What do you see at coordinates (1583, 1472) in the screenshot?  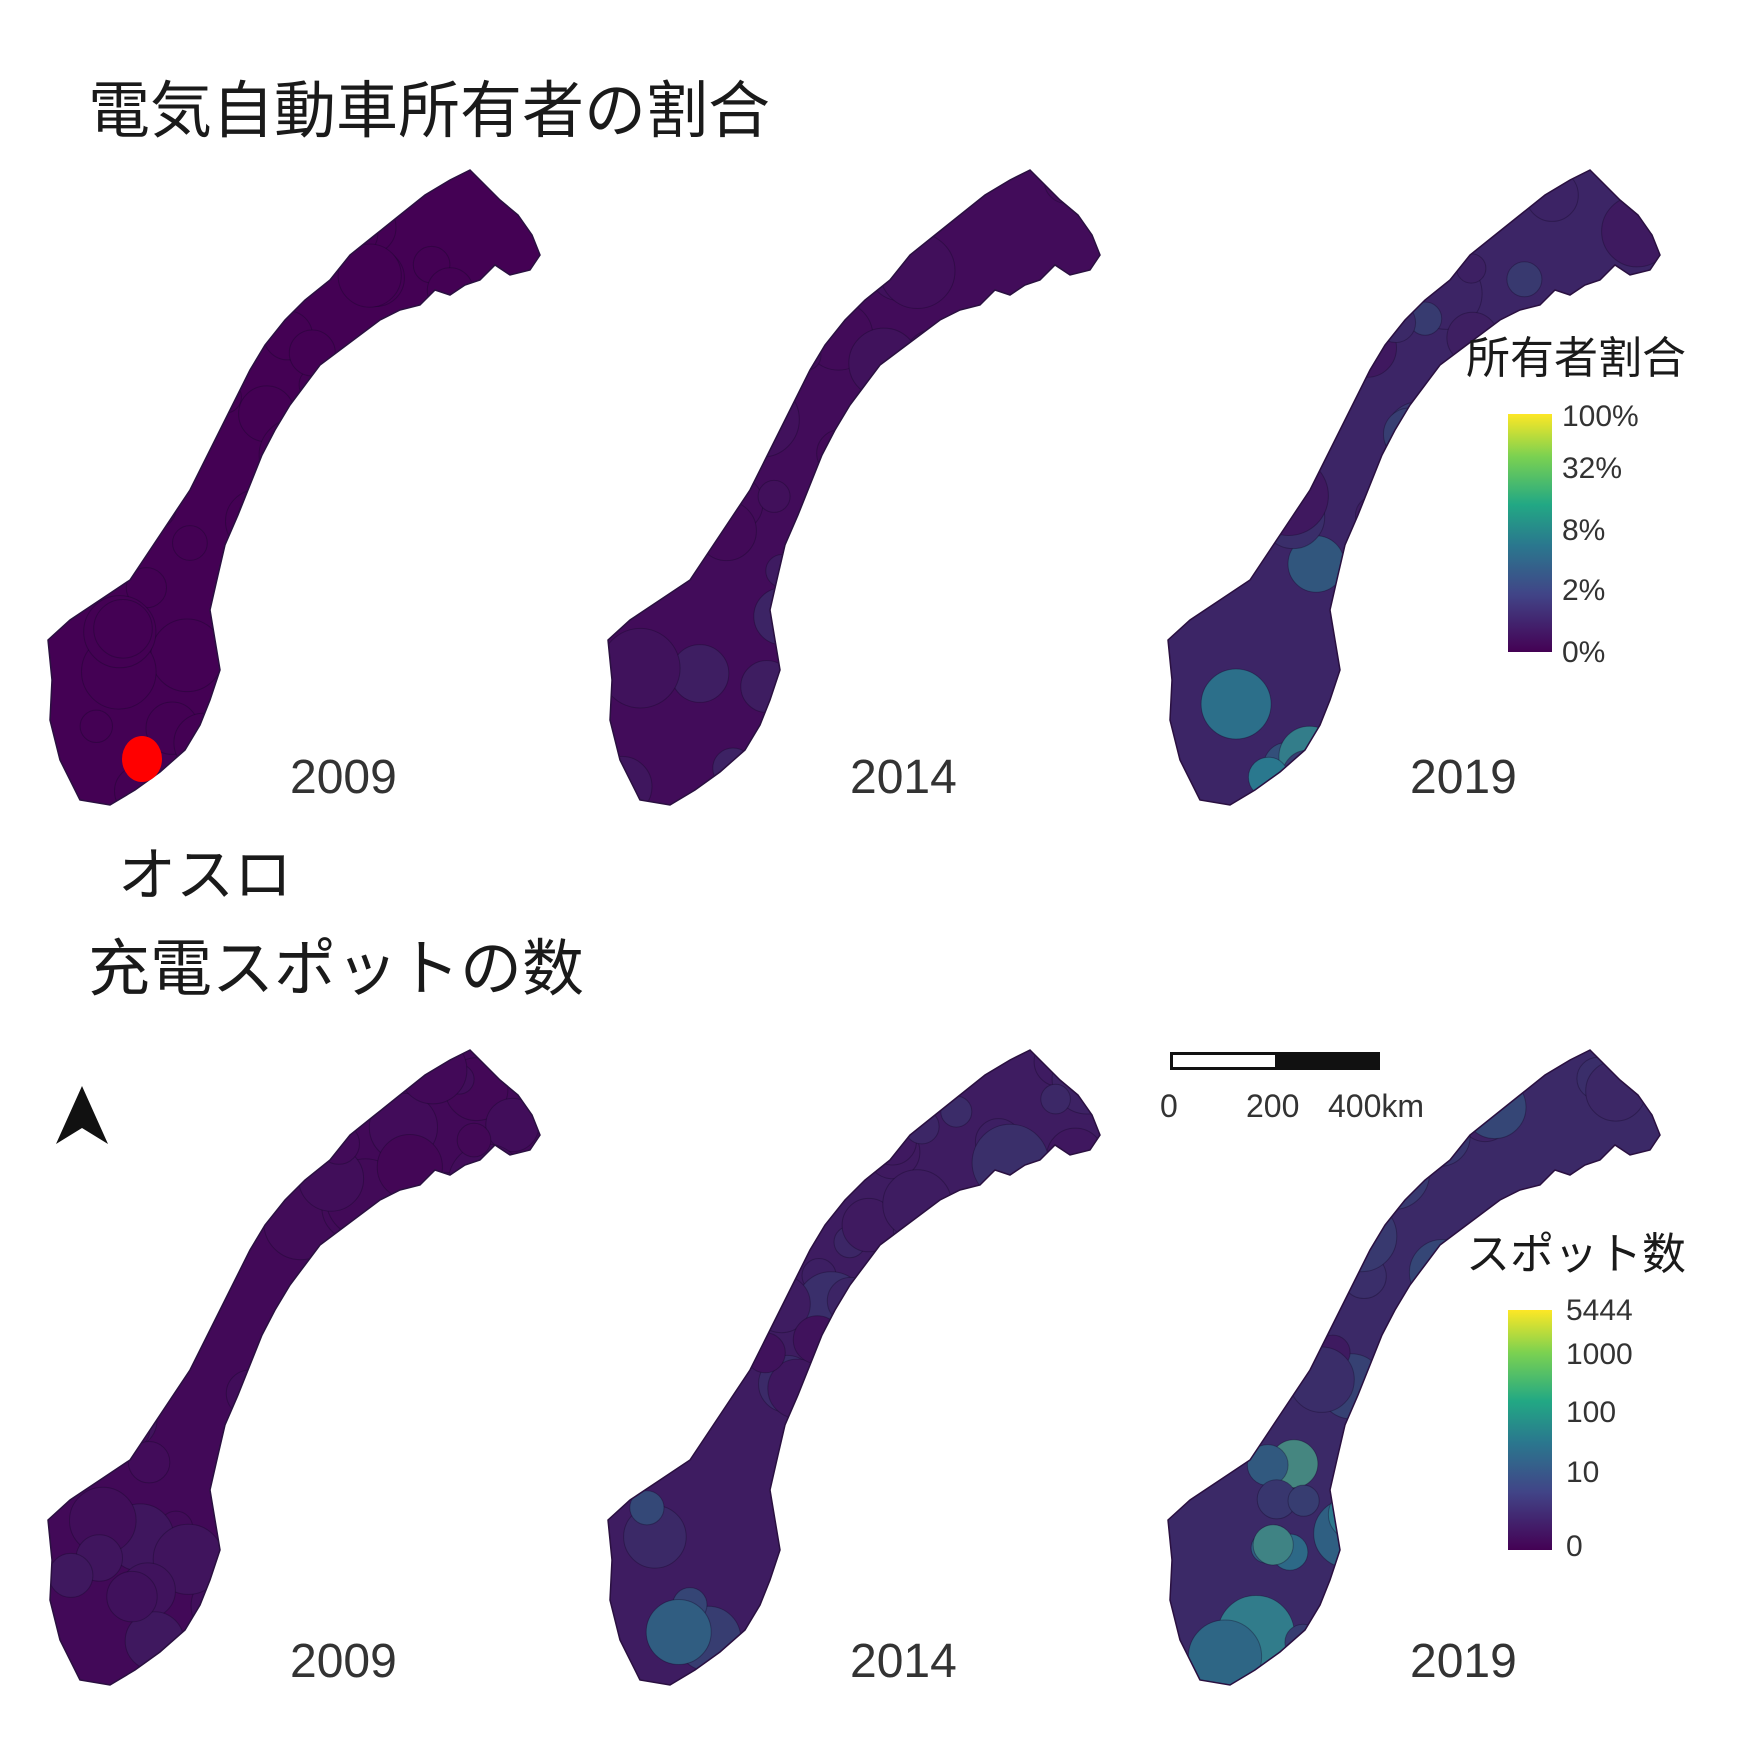 I see `chargers-legend-tick: 10` at bounding box center [1583, 1472].